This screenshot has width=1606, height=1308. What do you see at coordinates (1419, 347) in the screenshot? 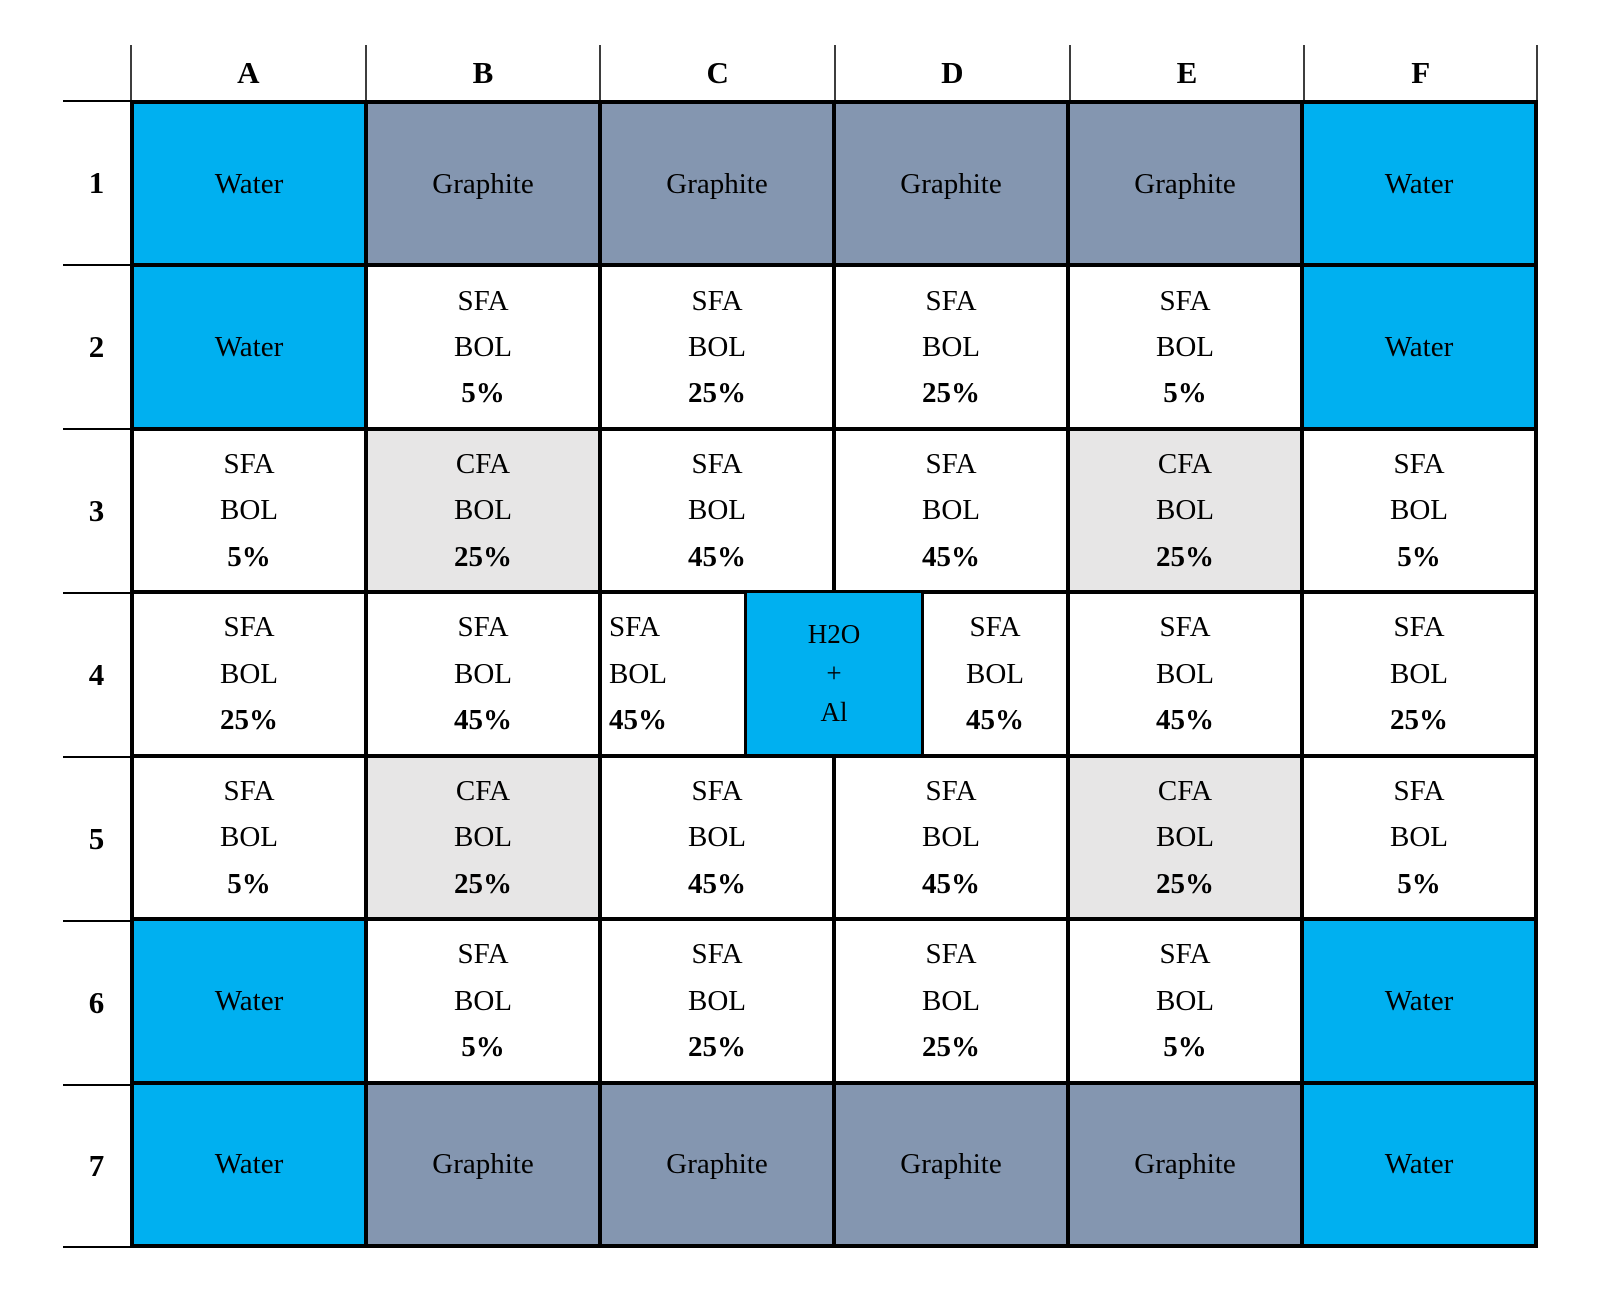
I see `cell-F2-water: Water` at bounding box center [1419, 347].